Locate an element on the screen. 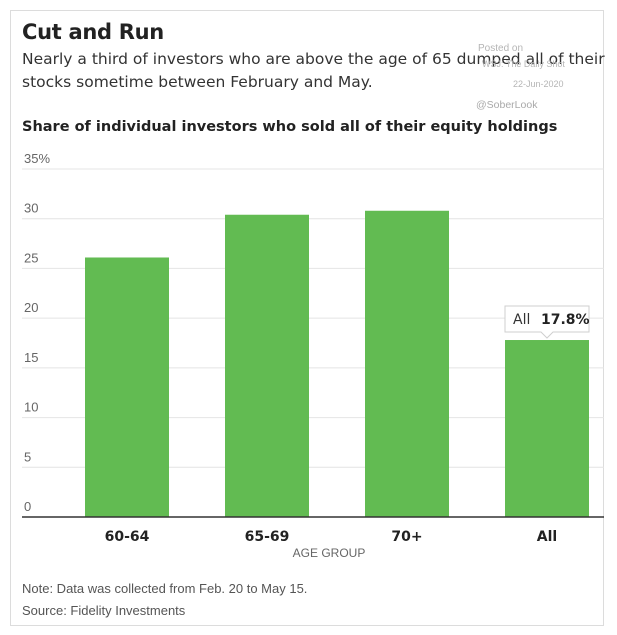 The height and width of the screenshot is (635, 617). y-tick-label: 5 is located at coordinates (27, 456).